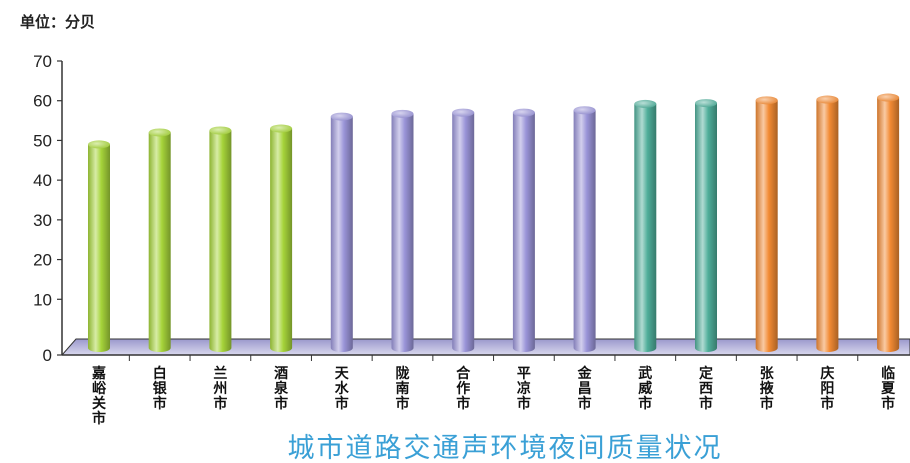 The image size is (910, 463). What do you see at coordinates (524, 389) in the screenshot?
I see `category-label: 平凉市` at bounding box center [524, 389].